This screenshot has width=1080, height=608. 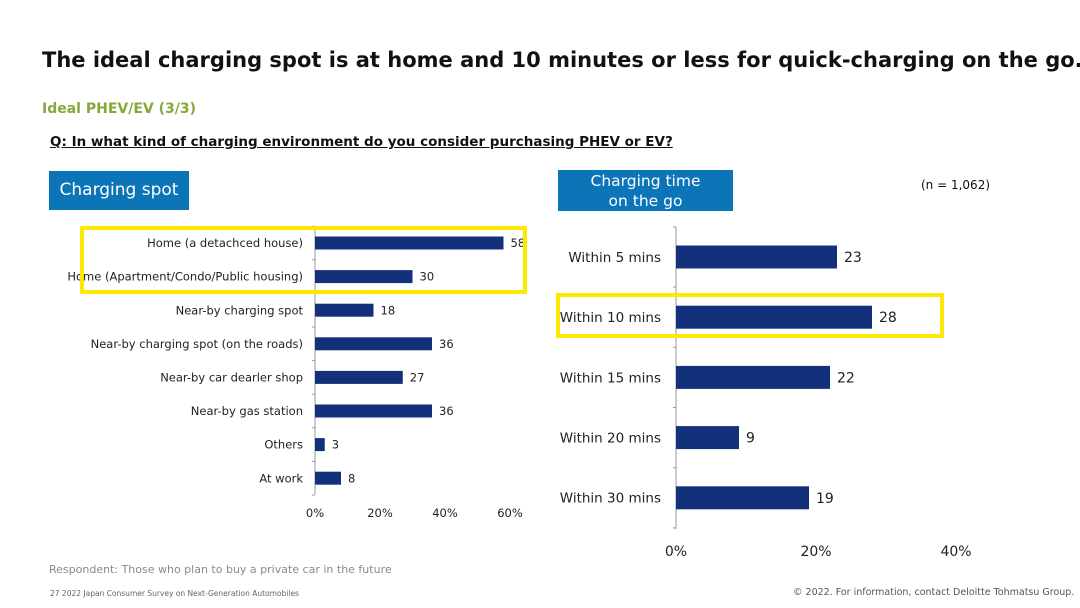 What do you see at coordinates (231, 378) in the screenshot?
I see `spot-category-label: Near-by car dearler shop` at bounding box center [231, 378].